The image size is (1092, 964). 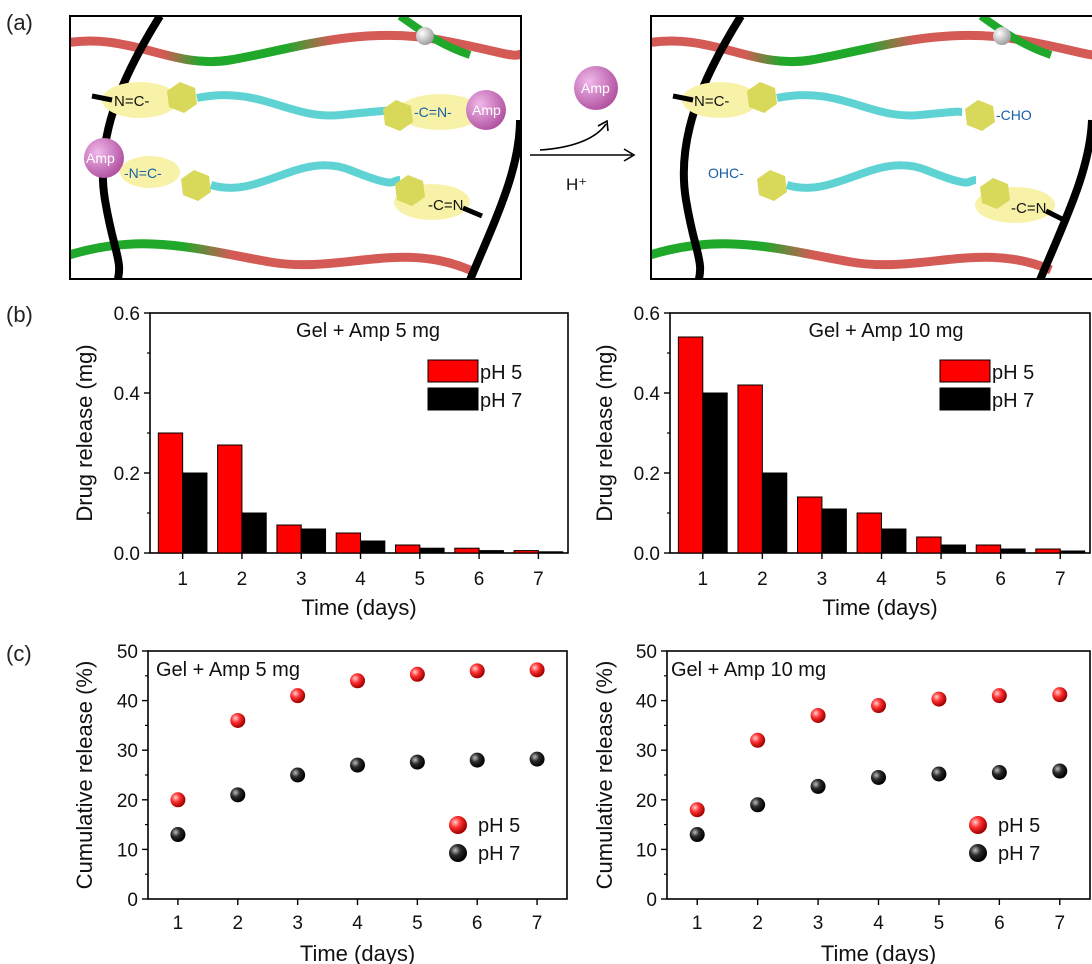 What do you see at coordinates (818, 923) in the screenshot?
I see `x-tick-label: 3` at bounding box center [818, 923].